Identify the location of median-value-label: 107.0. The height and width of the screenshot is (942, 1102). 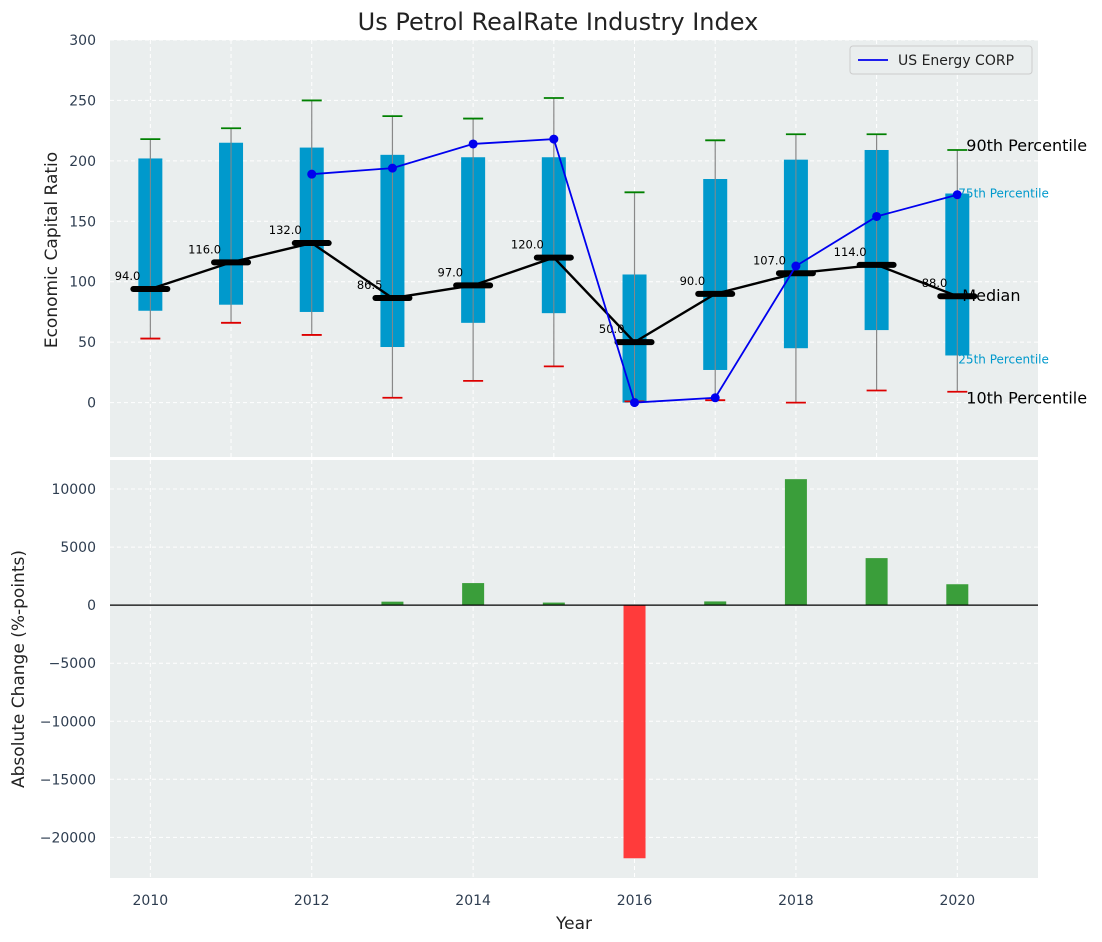
(769, 260).